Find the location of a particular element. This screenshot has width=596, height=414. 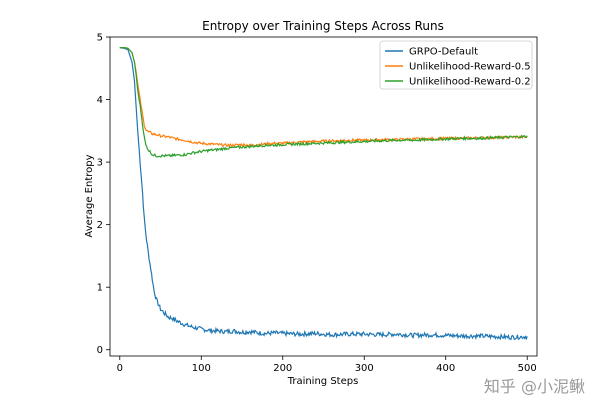

y-tick-label: 1 is located at coordinates (100, 288).